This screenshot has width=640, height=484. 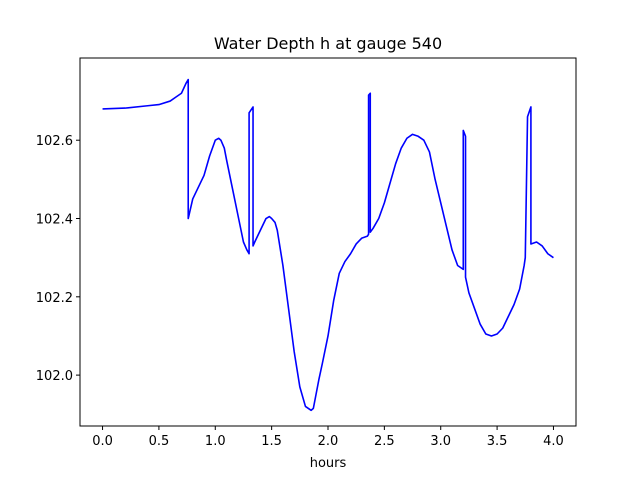 I want to click on x-tick-label: 0.5, so click(x=159, y=441).